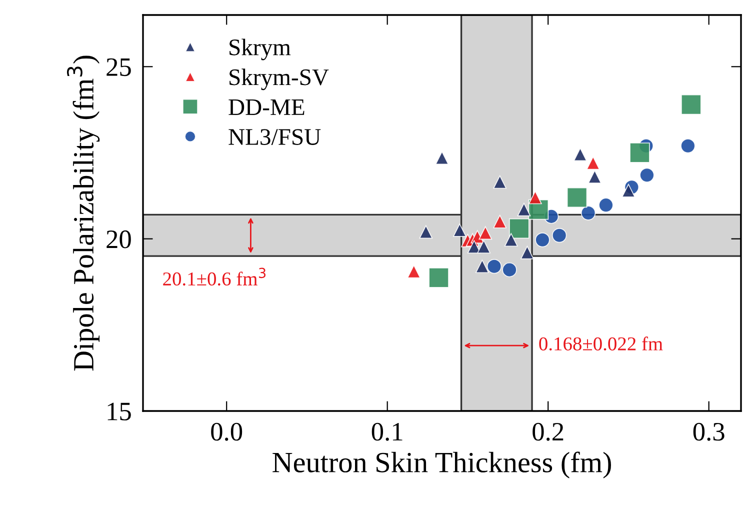 This screenshot has height=520, width=744. I want to click on y-tick-label: 15, so click(119, 411).